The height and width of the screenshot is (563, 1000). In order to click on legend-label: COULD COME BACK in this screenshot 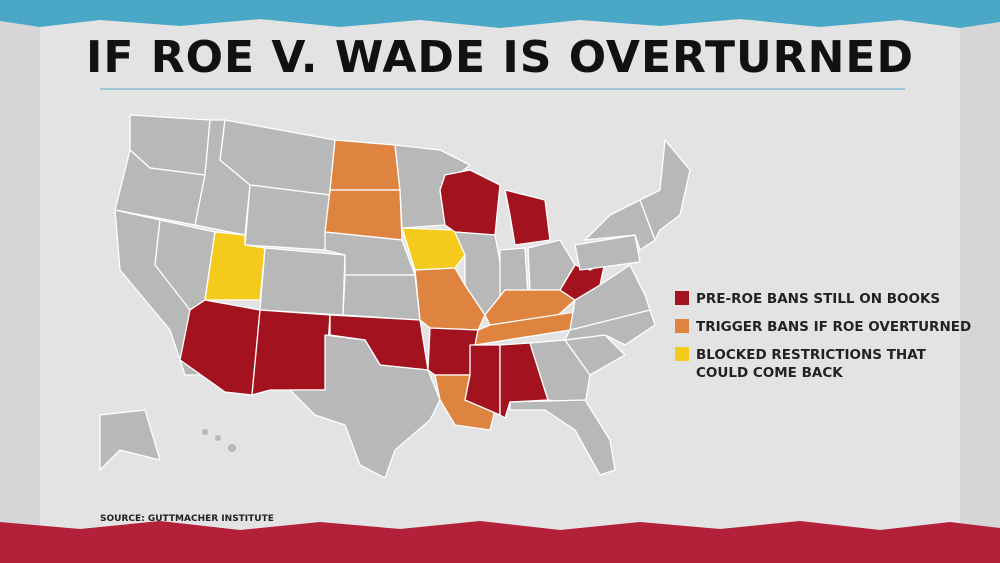, I will do `click(769, 373)`.